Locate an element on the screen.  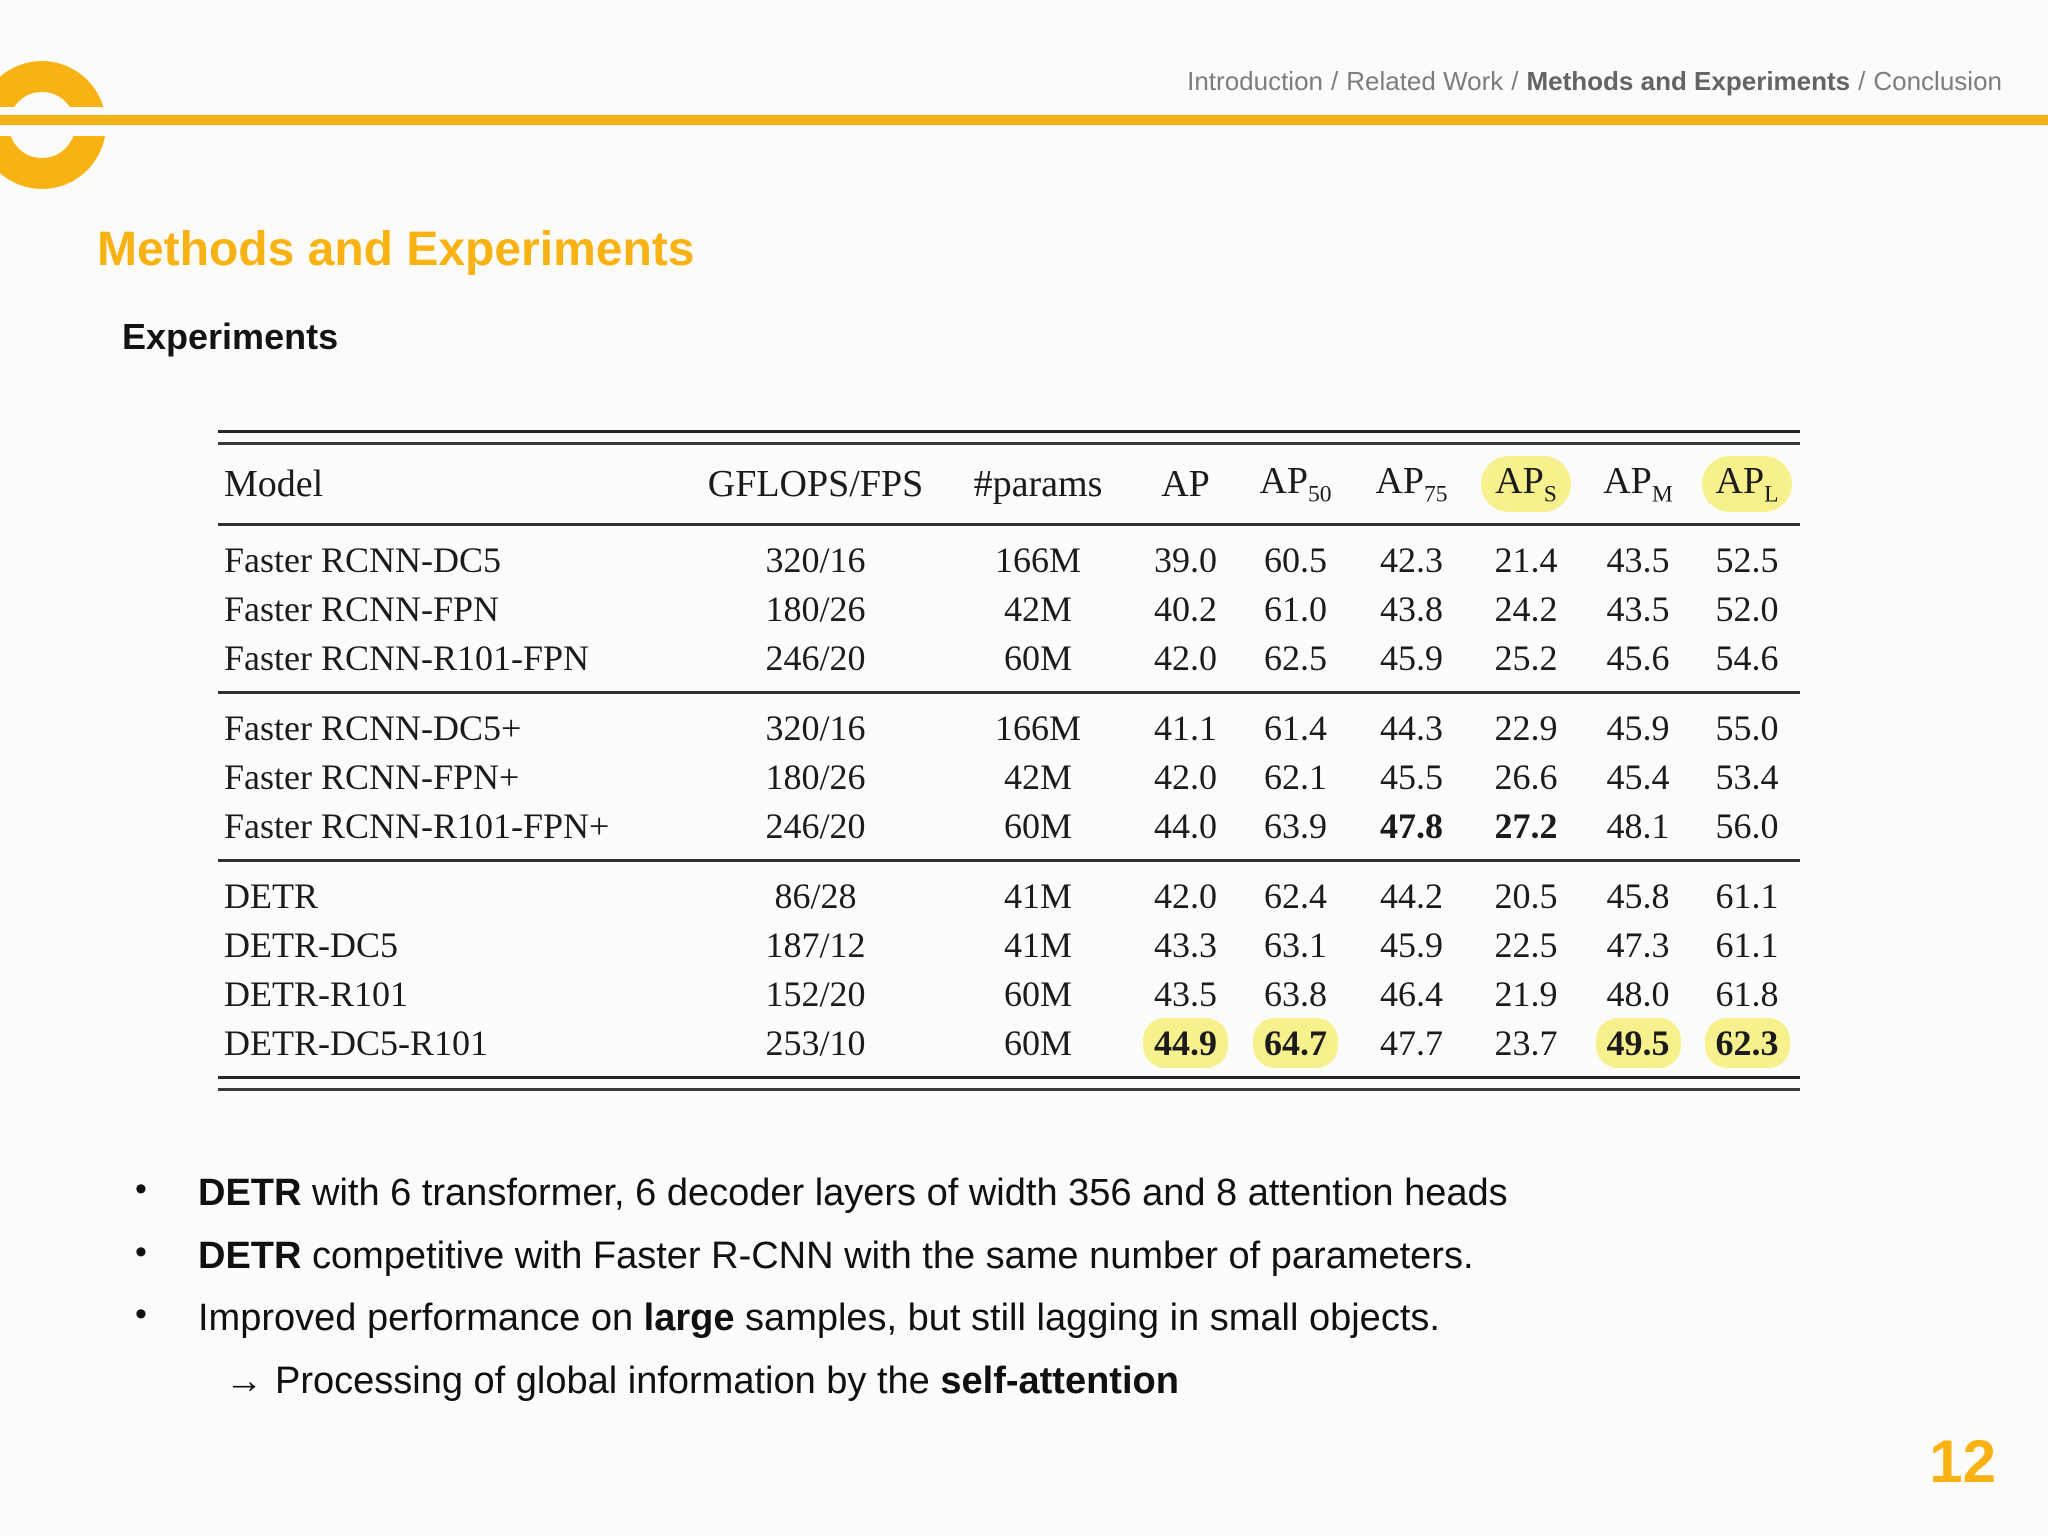
arrow-icon: → is located at coordinates (244, 1380).